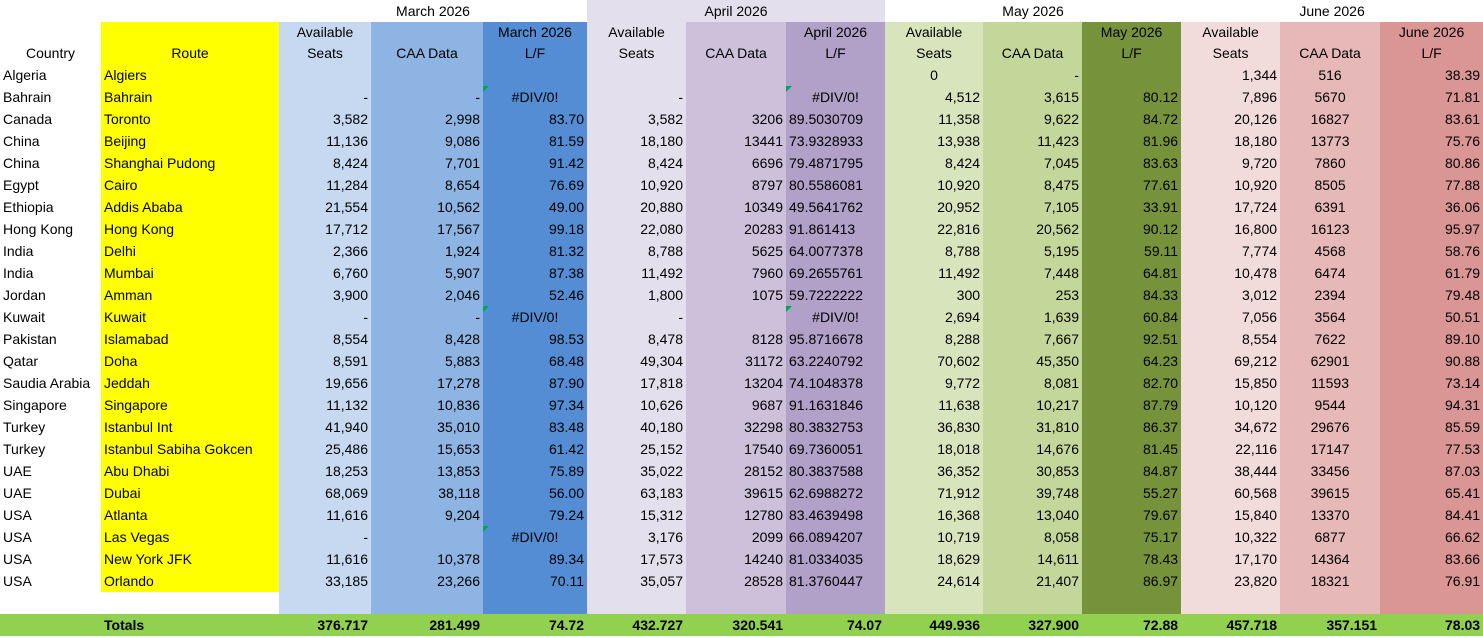 The width and height of the screenshot is (1483, 638). What do you see at coordinates (1132, 361) in the screenshot?
I see `cell-may-lf: 64.23` at bounding box center [1132, 361].